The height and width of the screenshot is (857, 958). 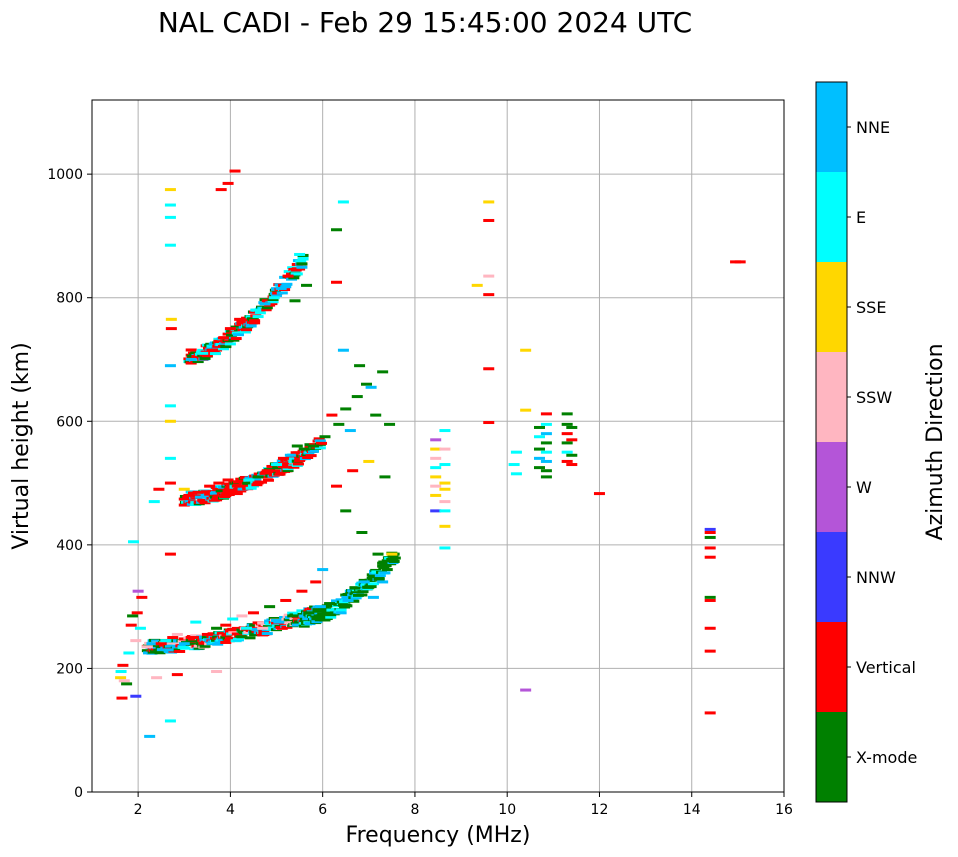 I want to click on azimuth-colorbar: X-mode Vertical NNW W SSW SSE E NNE, so click(x=866, y=442).